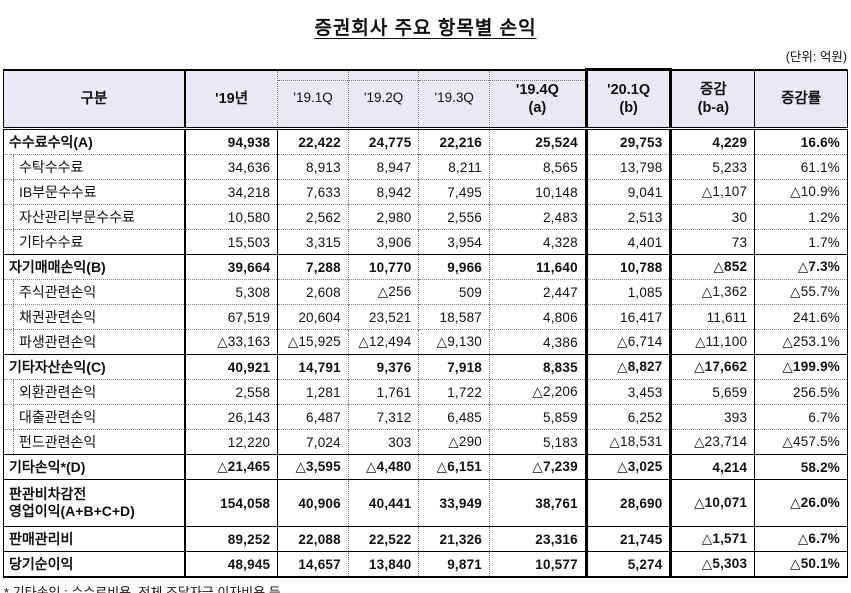 The width and height of the screenshot is (851, 593). Describe the element at coordinates (712, 392) in the screenshot. I see `cell-change-b-a: 5,659` at that location.